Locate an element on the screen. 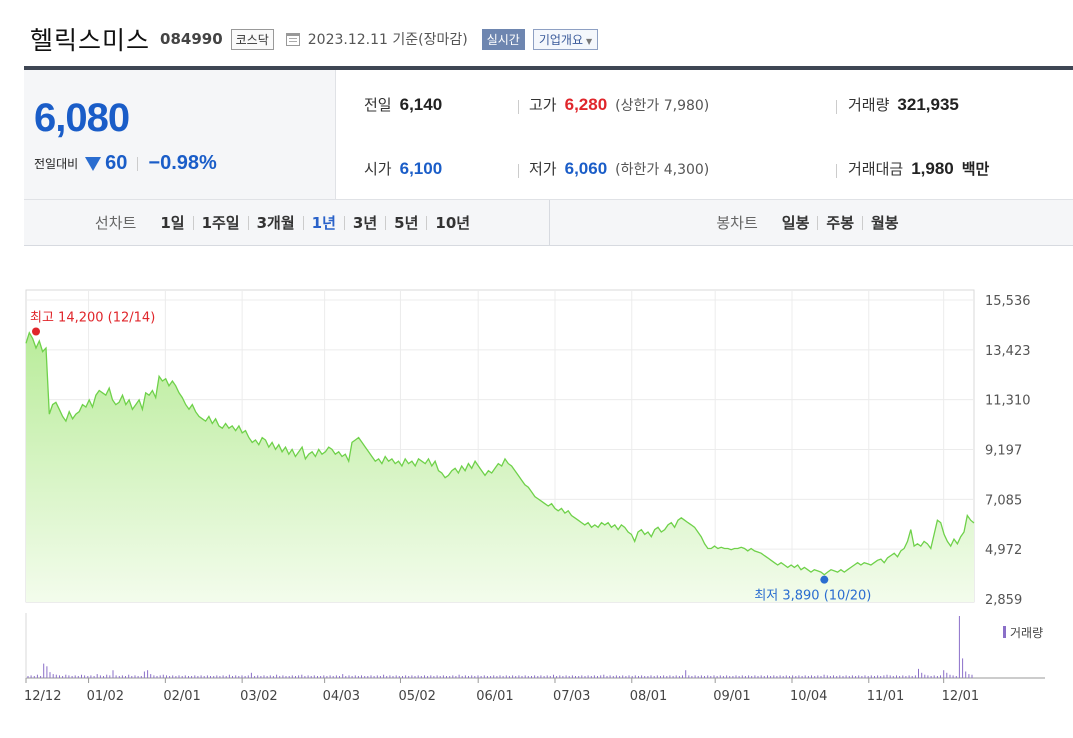  period-tab-3m: 3개월 is located at coordinates (275, 222).